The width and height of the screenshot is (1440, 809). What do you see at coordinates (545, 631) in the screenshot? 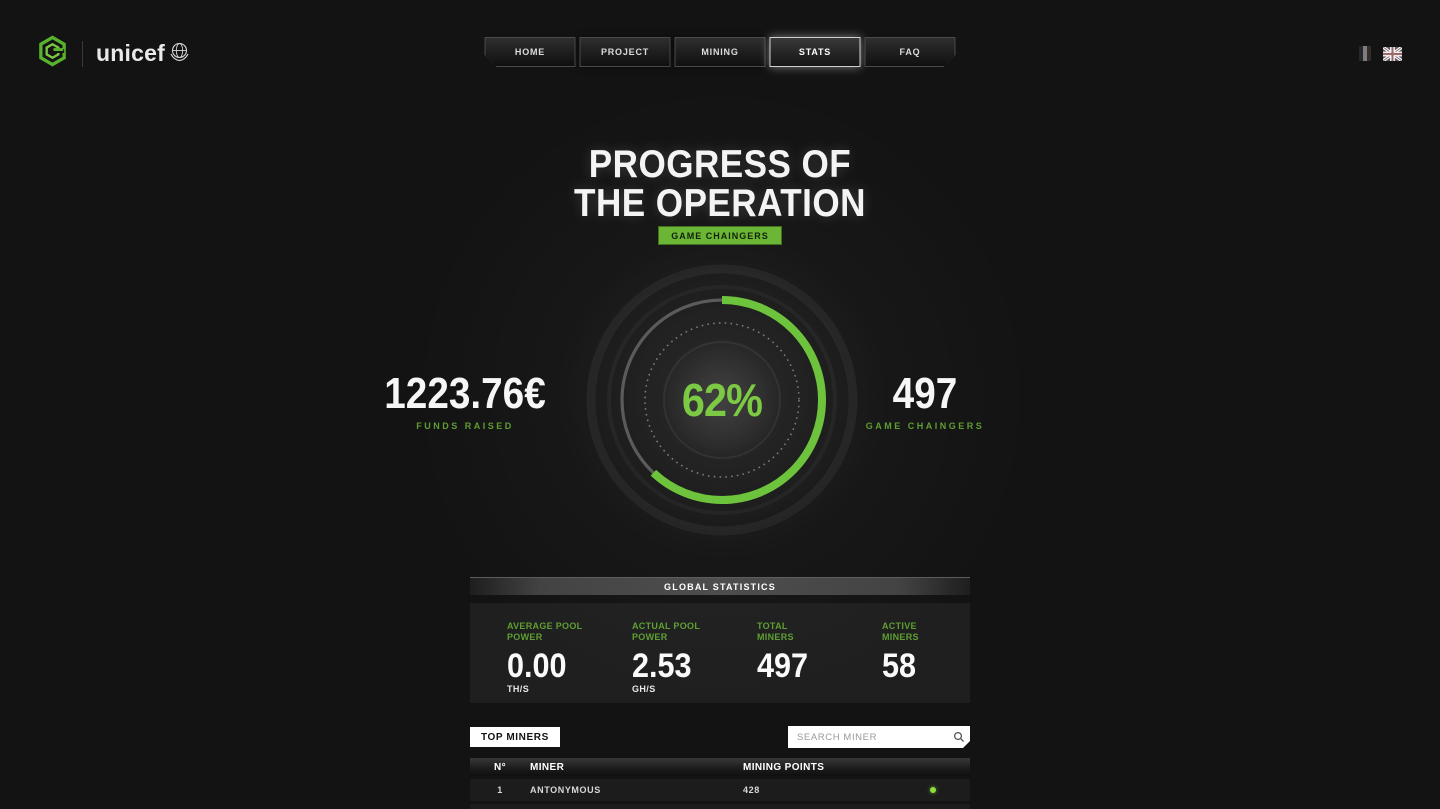
I see `stat-label: AVERAGE POOL POWER` at bounding box center [545, 631].